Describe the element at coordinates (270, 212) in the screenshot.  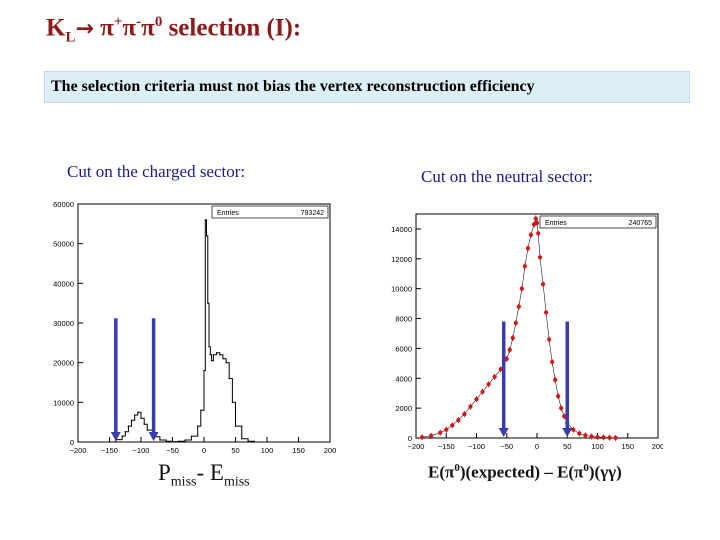
I see `stats-box` at that location.